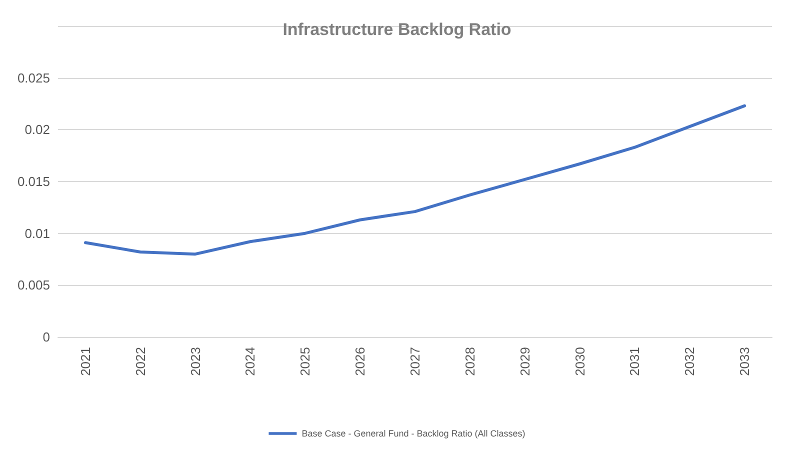  What do you see at coordinates (33, 285) in the screenshot?
I see `y-tick-label: 0.005` at bounding box center [33, 285].